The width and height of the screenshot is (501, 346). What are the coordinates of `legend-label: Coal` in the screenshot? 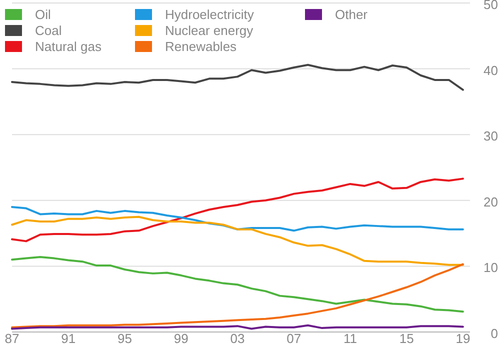 It's located at (48, 30).